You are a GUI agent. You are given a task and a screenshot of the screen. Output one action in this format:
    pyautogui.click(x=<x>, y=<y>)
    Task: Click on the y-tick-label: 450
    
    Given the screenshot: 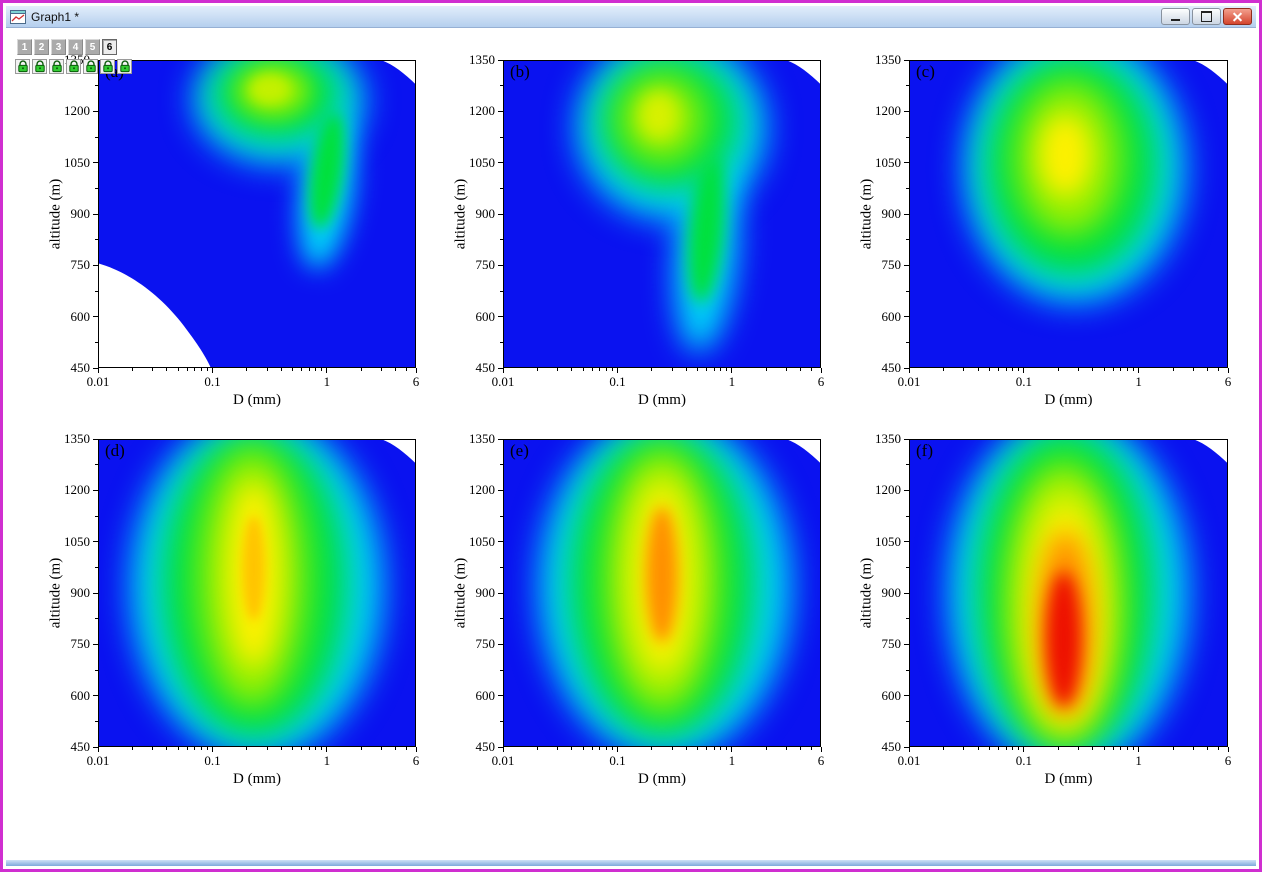 What is the action you would take?
    pyautogui.click(x=80, y=746)
    